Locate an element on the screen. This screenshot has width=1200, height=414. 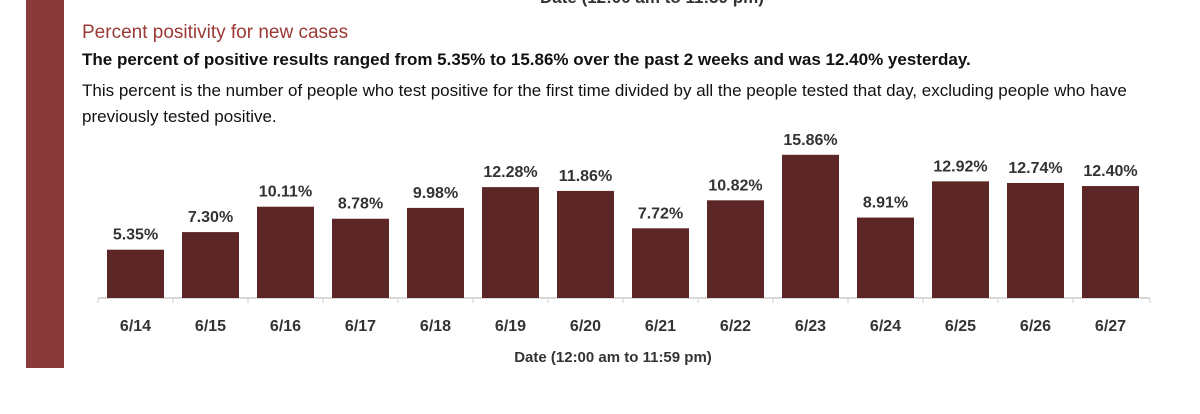
data-label: 10.11% is located at coordinates (285, 192).